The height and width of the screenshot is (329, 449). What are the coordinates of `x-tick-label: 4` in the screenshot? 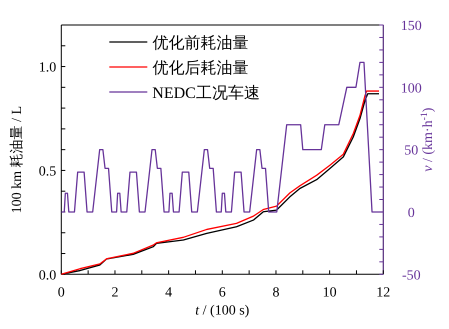 It's located at (168, 292).